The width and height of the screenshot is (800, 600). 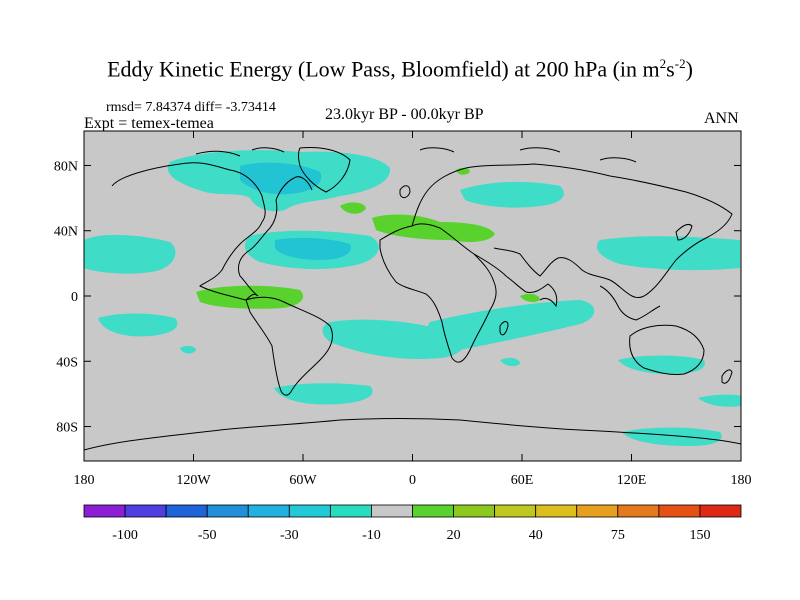 I want to click on colorbar-label: 20, so click(x=454, y=535).